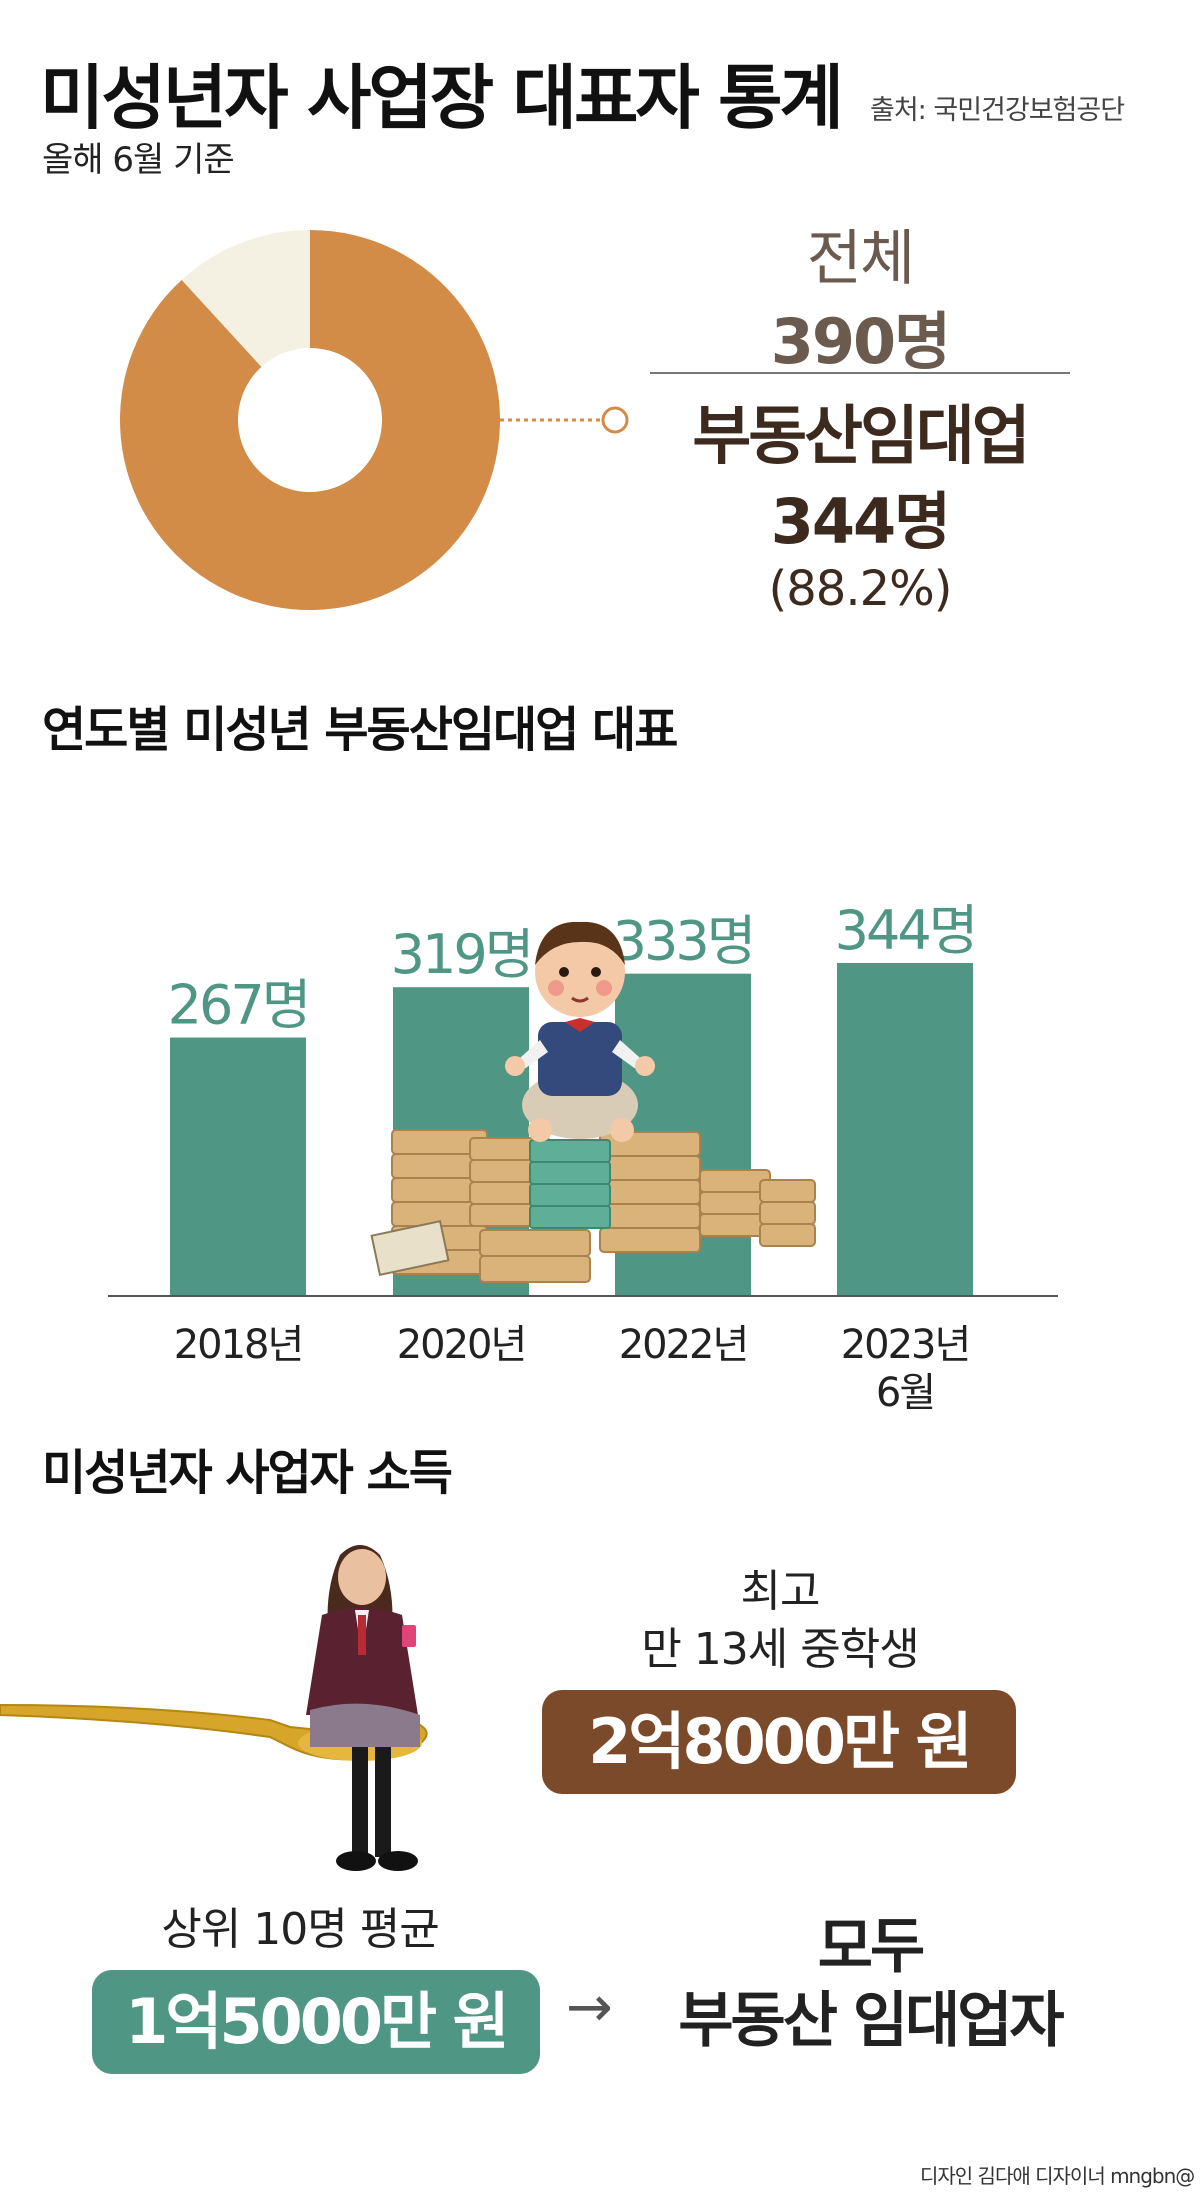  I want to click on x-tick-label: 2023년, so click(905, 1345).